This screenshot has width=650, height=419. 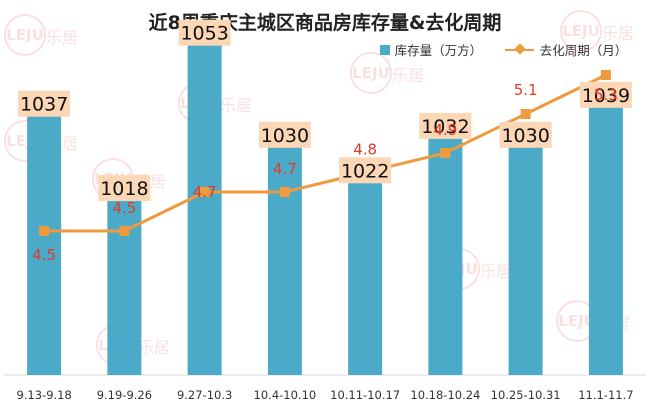 I want to click on line-value-label: 4.9, so click(x=445, y=130).